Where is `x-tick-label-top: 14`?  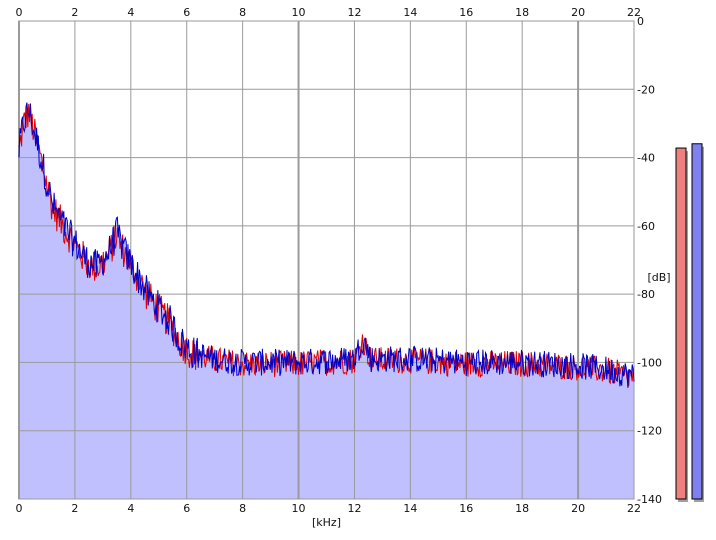 x-tick-label-top: 14 is located at coordinates (410, 12).